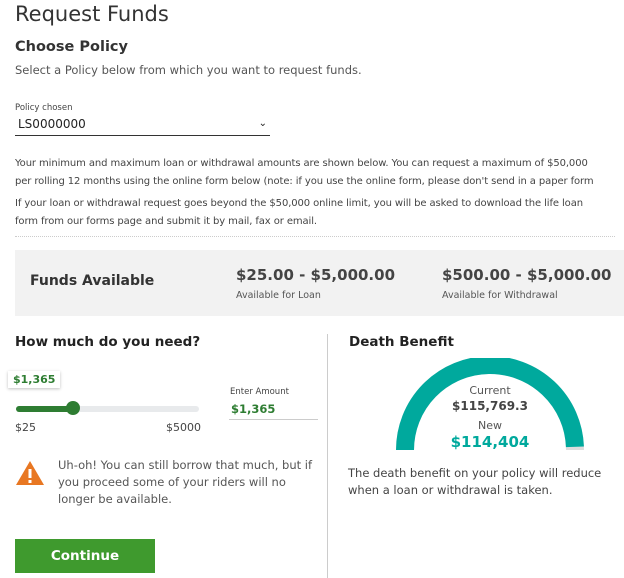  What do you see at coordinates (401, 342) in the screenshot?
I see `death-benefit-heading: Death Benefit` at bounding box center [401, 342].